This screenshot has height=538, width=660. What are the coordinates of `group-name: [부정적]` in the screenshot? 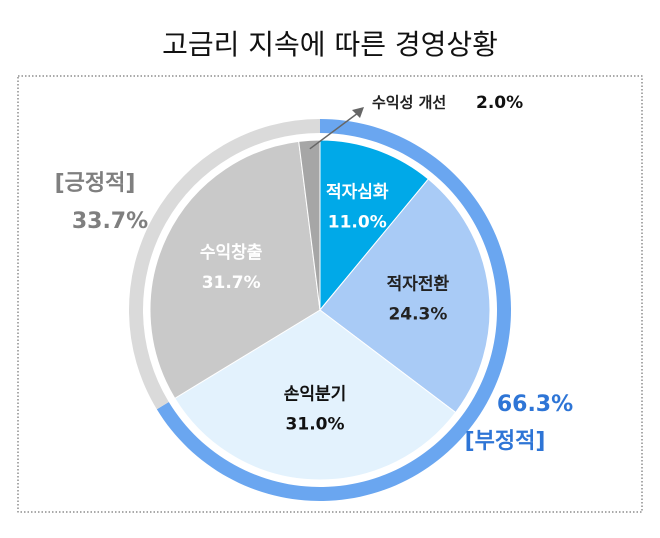 It's located at (505, 441).